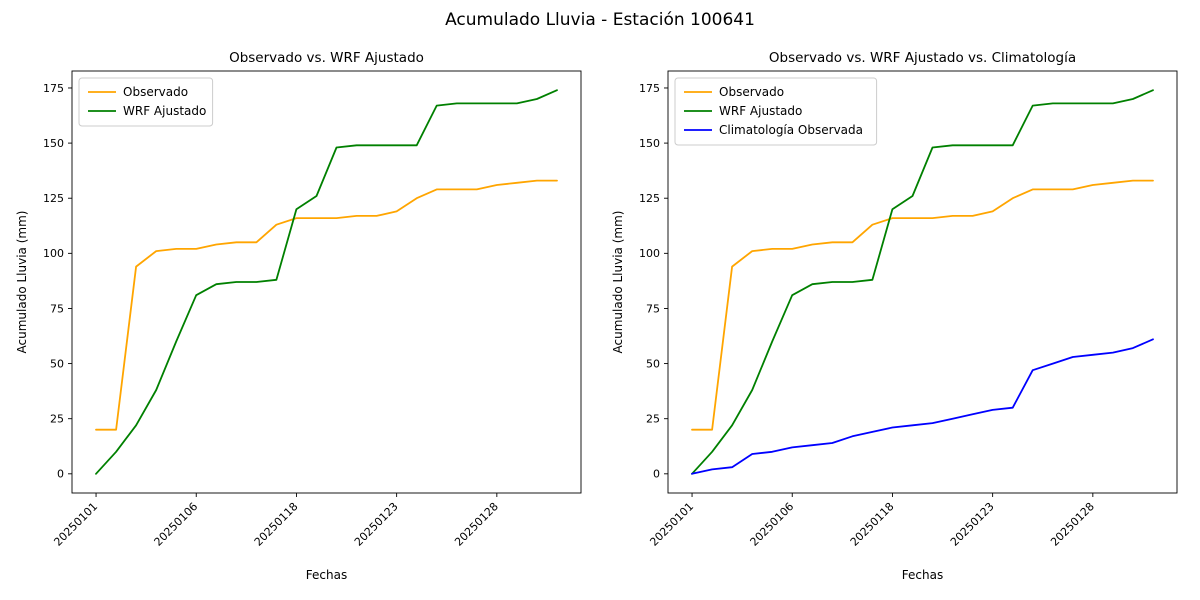 The image size is (1200, 600). I want to click on series-line-Climatología Observada, so click(922, 406).